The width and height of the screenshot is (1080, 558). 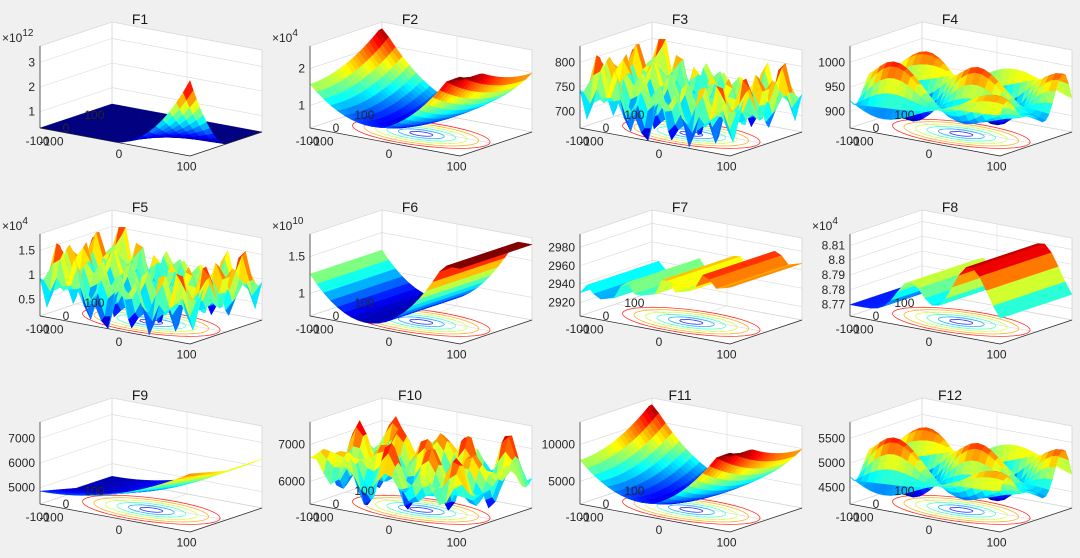 I want to click on subplot-title: F12, so click(x=950, y=395).